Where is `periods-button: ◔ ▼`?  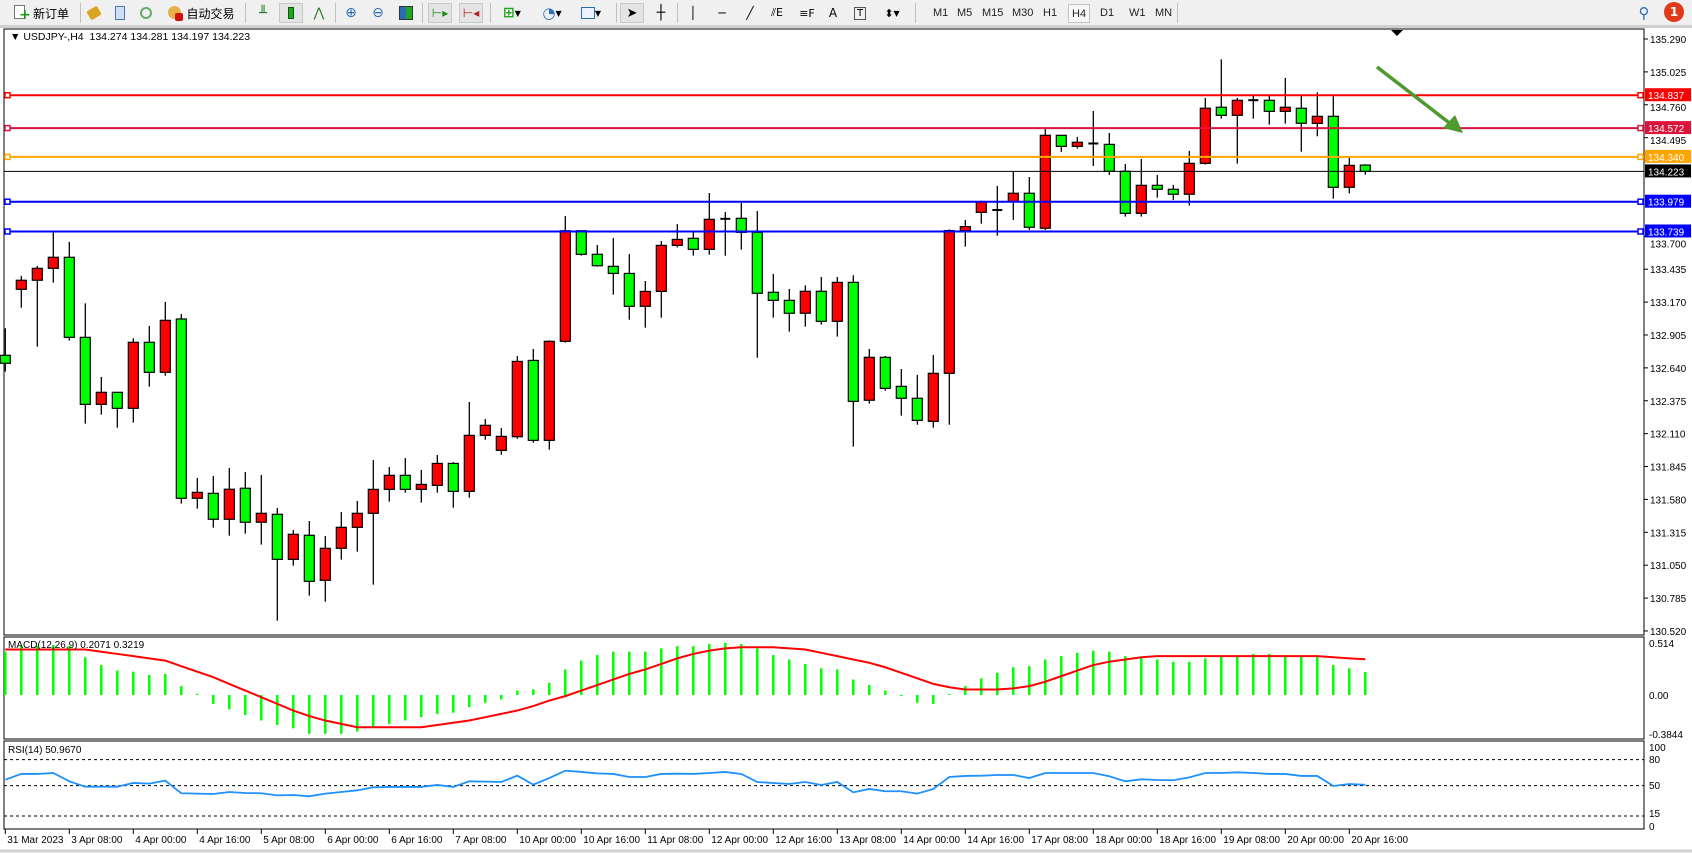
periods-button: ◔ ▼ is located at coordinates (552, 13).